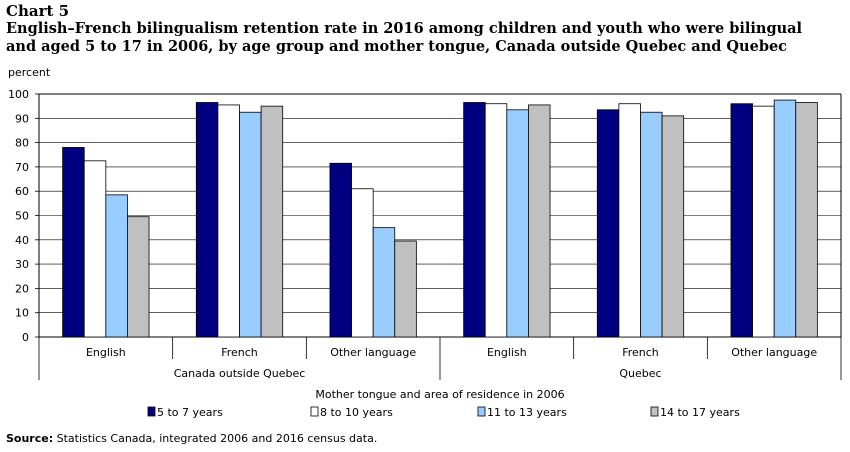  I want to click on legend-label: 8 to 10 years, so click(356, 412).